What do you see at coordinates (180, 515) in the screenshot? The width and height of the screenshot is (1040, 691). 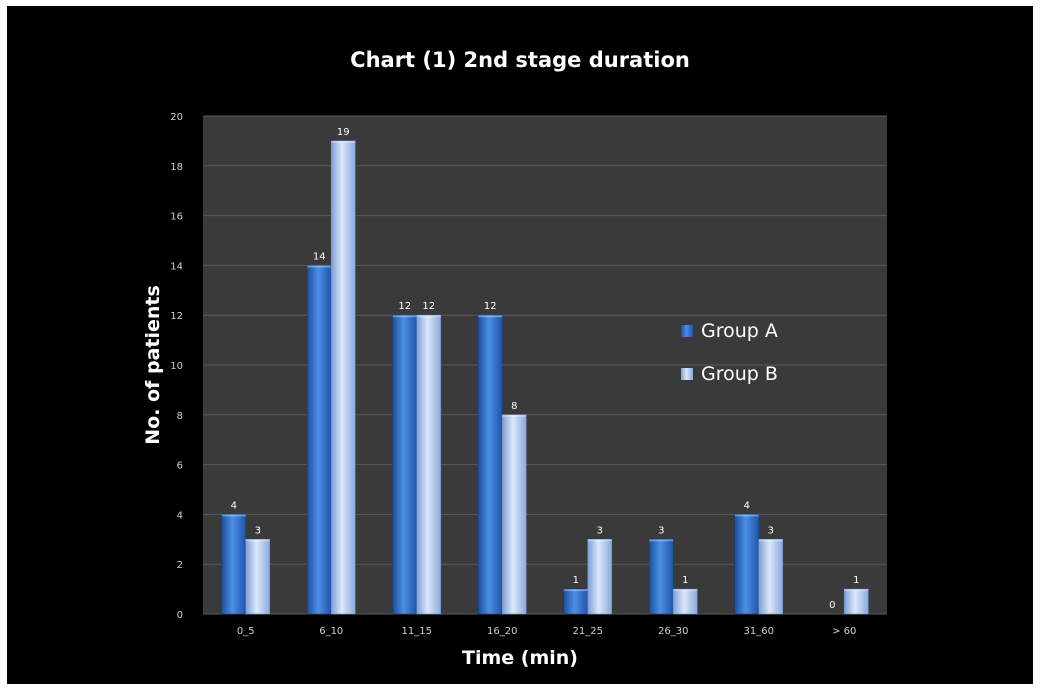 I see `y-tick-label: 4` at bounding box center [180, 515].